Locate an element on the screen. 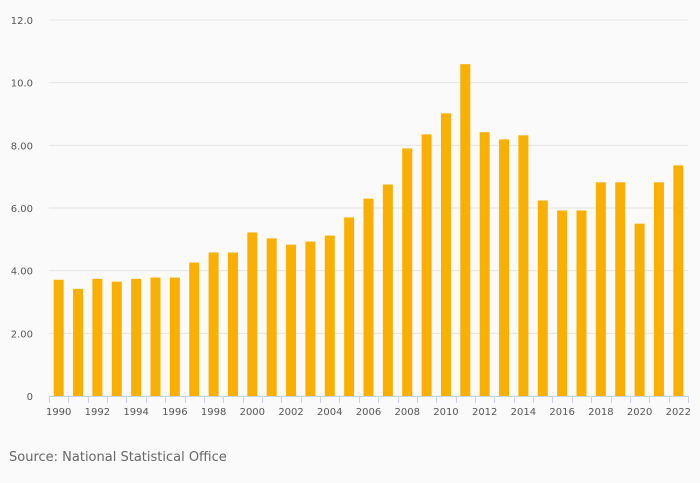  bar-2002 is located at coordinates (291, 320).